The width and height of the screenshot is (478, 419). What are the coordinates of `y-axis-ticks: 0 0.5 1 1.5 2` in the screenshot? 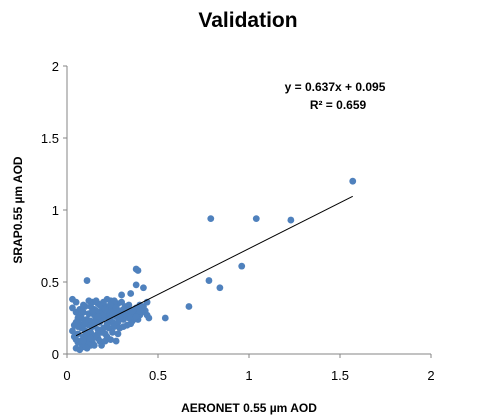 It's located at (54, 210).